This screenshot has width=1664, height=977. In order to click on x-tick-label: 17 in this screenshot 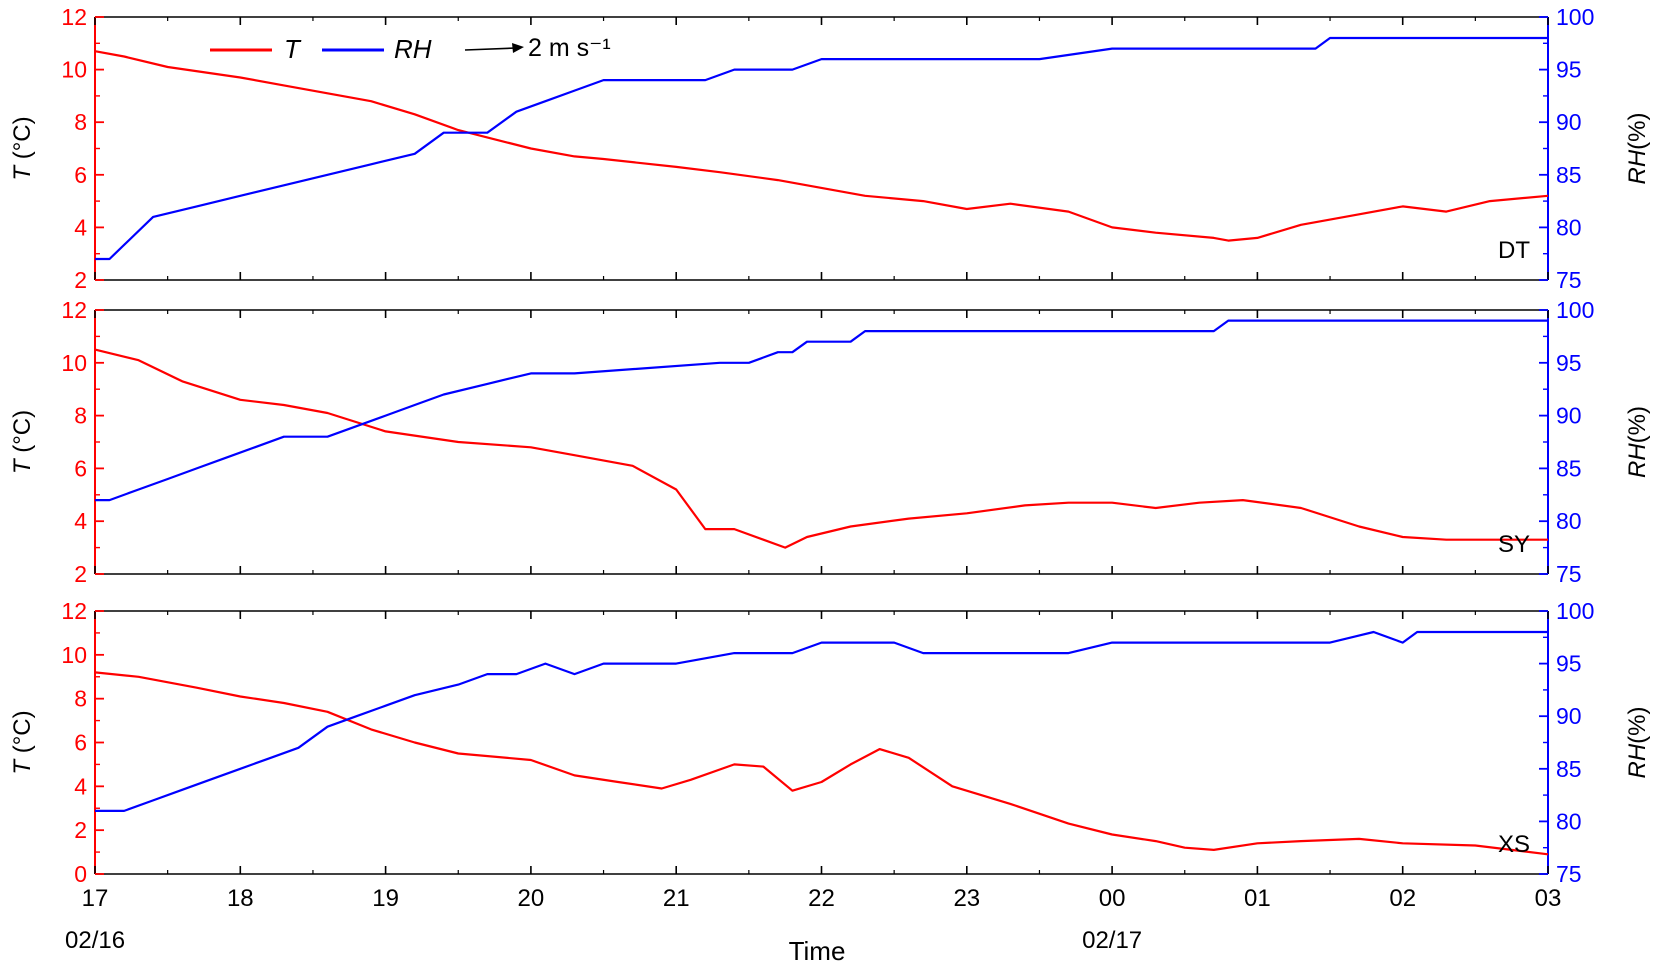, I will do `click(95, 898)`.